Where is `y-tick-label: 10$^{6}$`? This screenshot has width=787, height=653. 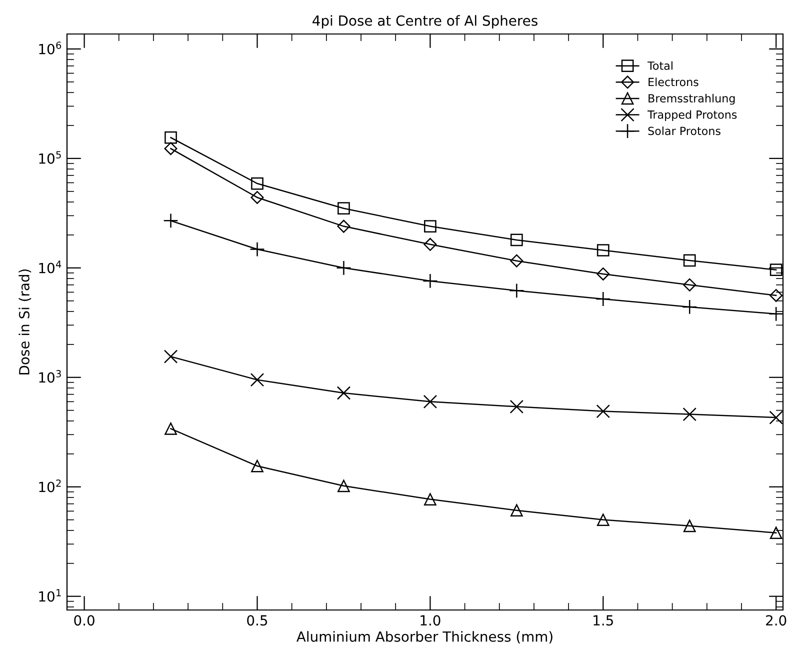 y-tick-label: 10$^{6}$ is located at coordinates (50, 48).